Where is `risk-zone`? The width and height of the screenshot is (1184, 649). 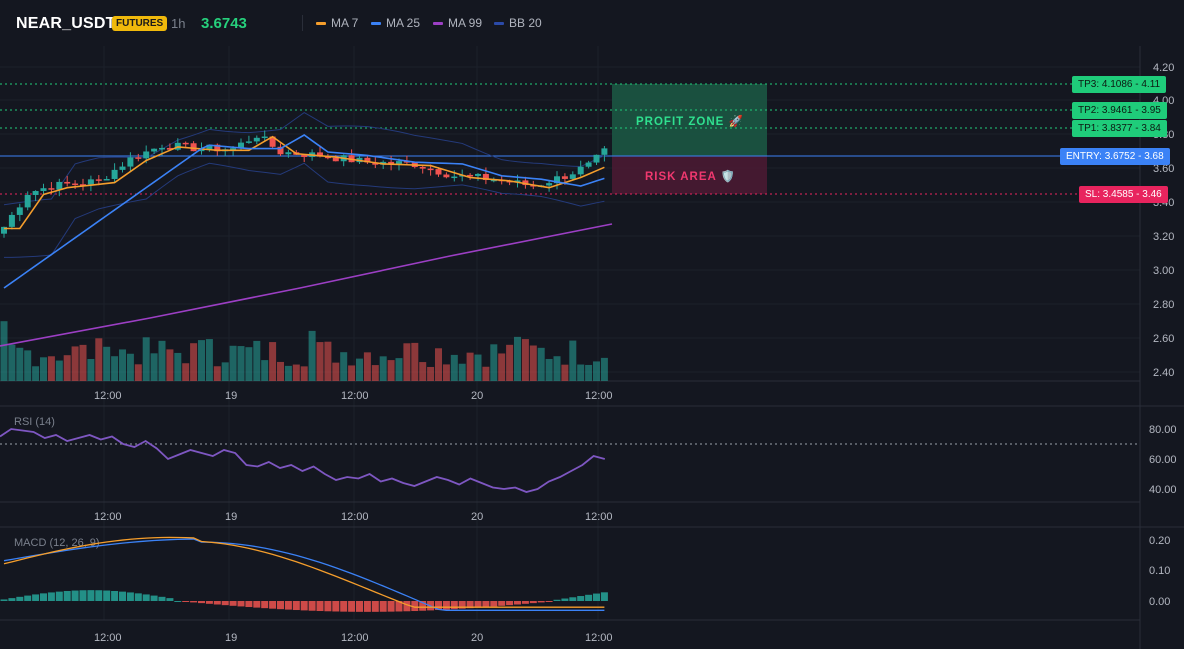 risk-zone is located at coordinates (689, 175).